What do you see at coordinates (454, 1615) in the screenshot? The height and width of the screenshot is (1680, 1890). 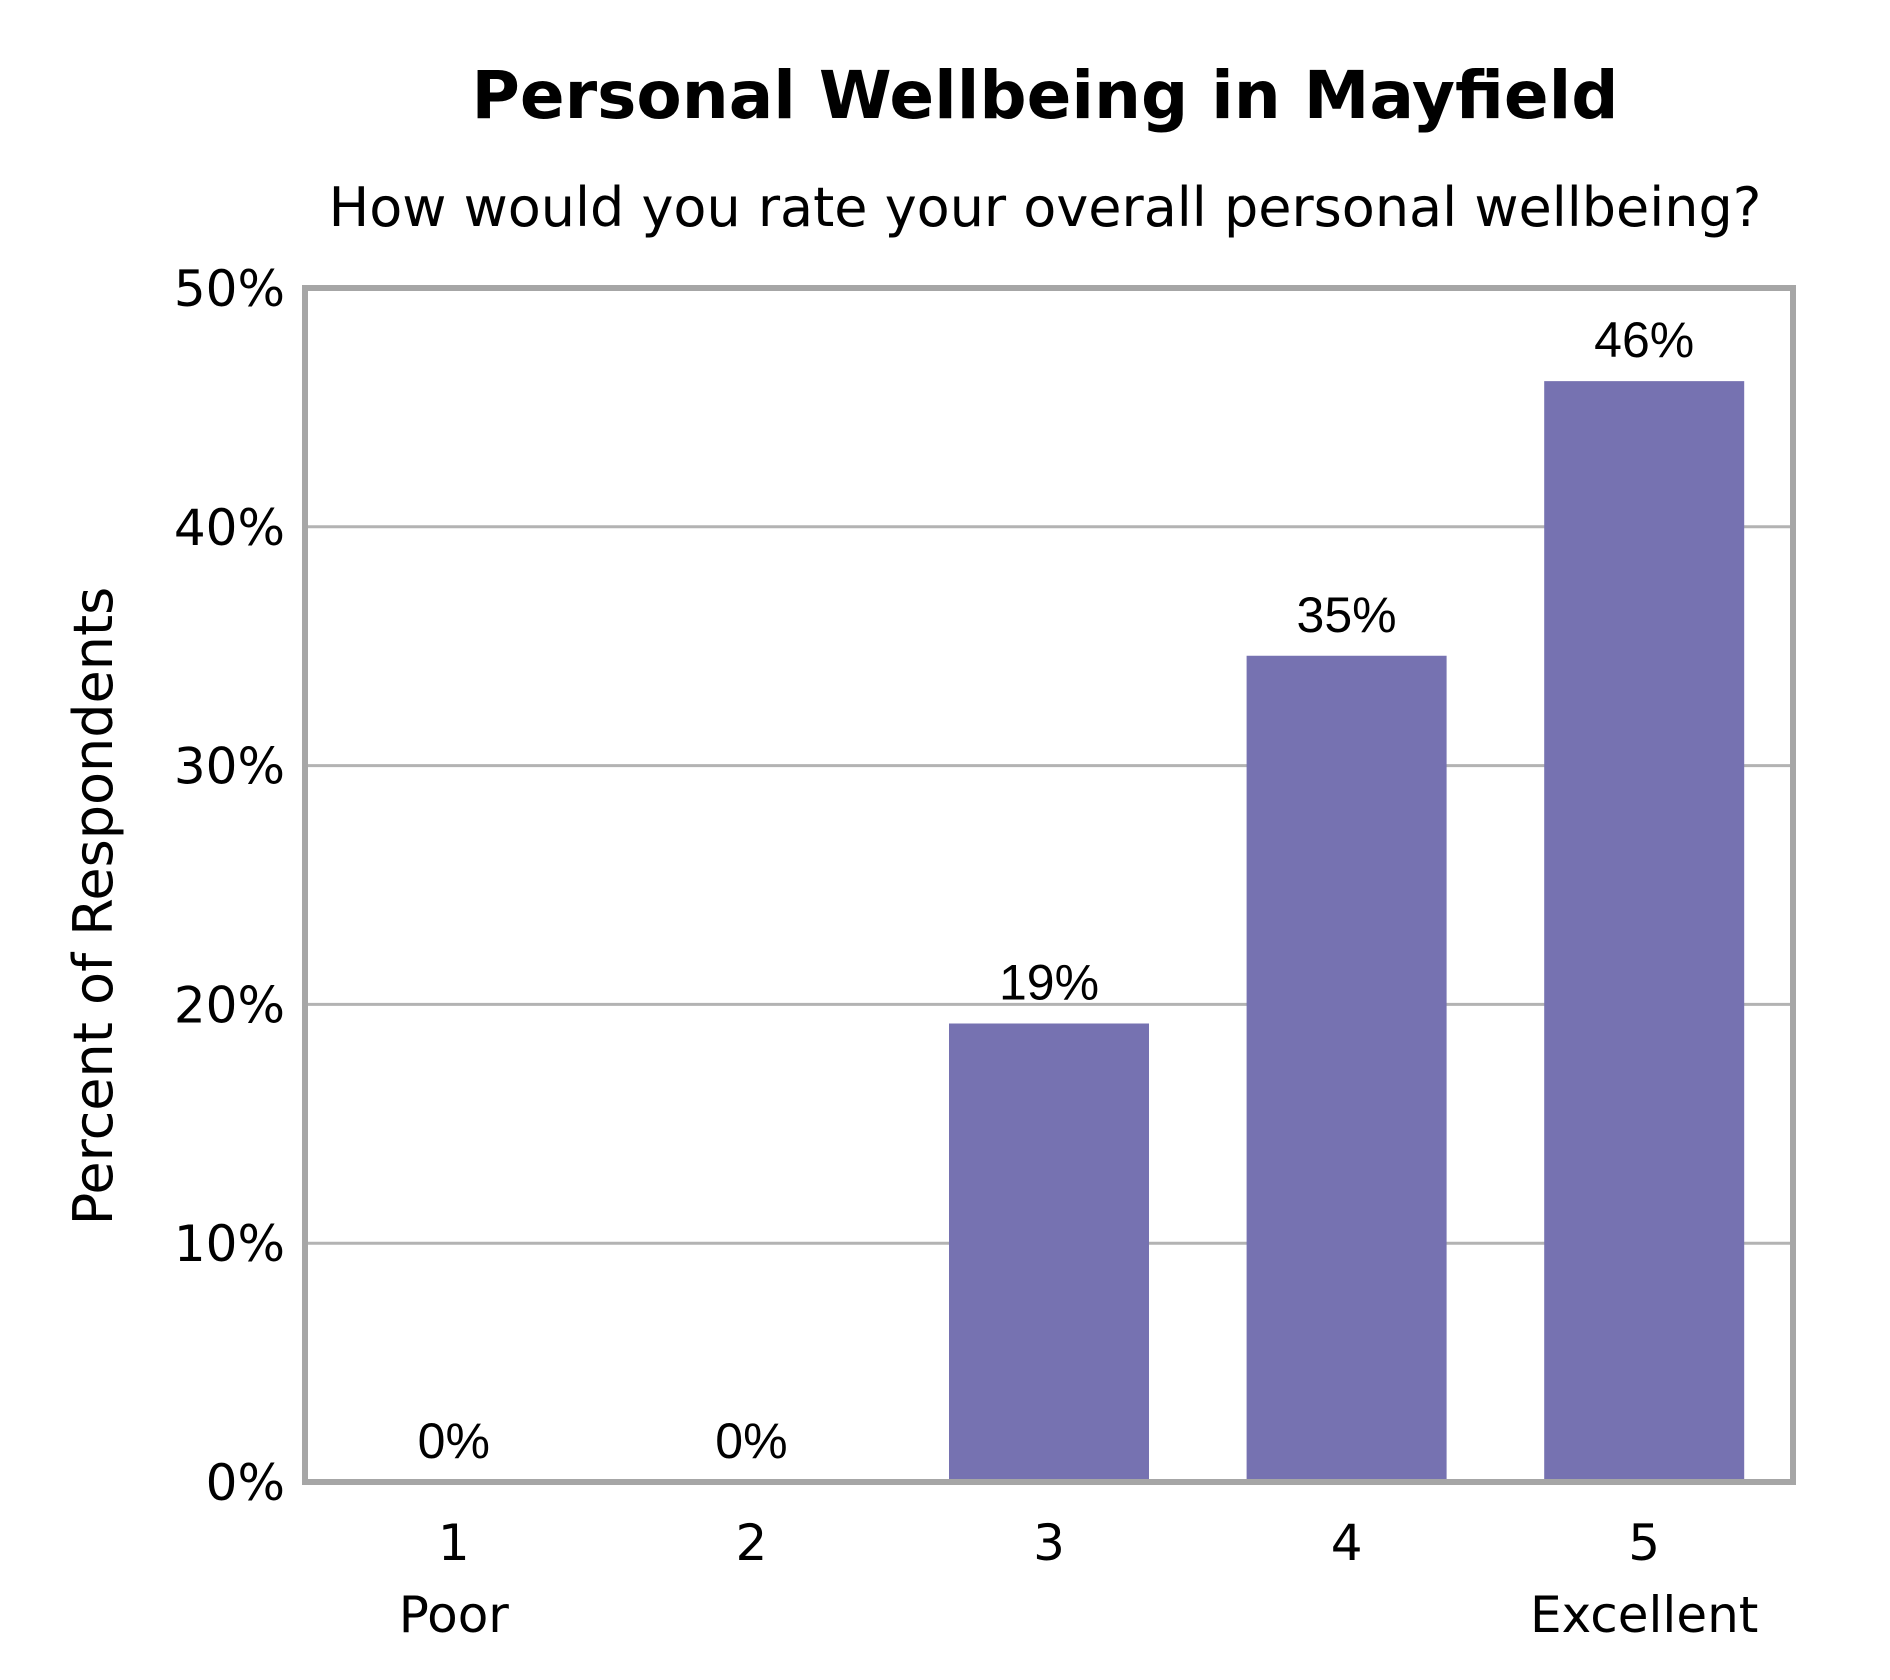 I see `x-tick-sublabel: Poor` at bounding box center [454, 1615].